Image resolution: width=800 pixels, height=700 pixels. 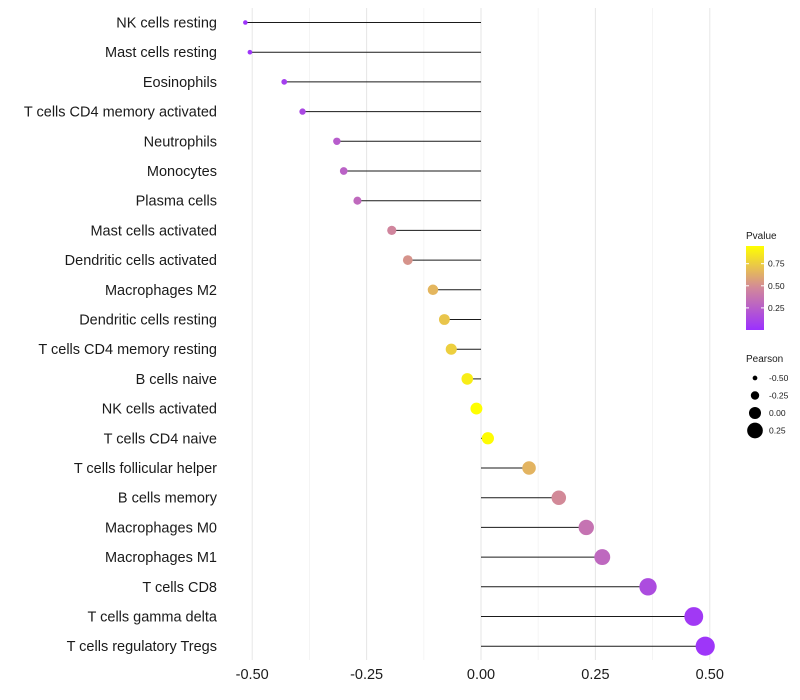 I want to click on size-legend-label: 0.25, so click(x=777, y=431).